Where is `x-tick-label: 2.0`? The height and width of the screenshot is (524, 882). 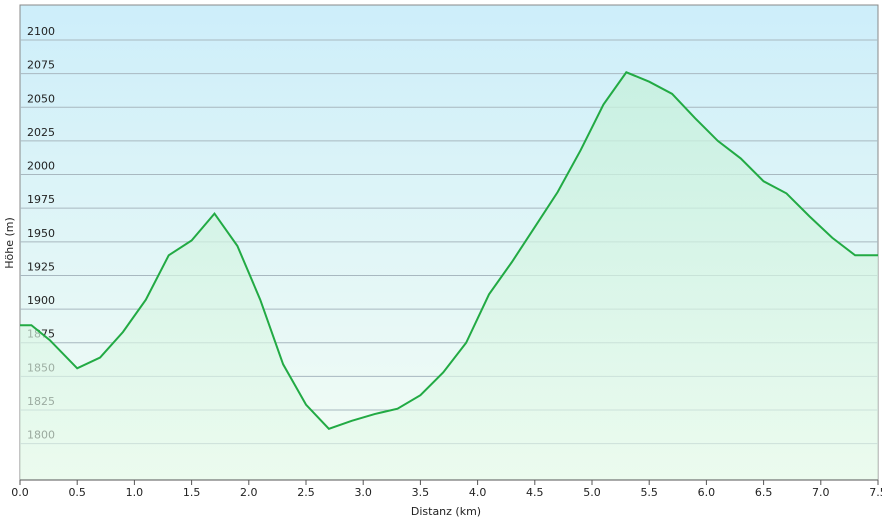
x-tick-label: 2.0 is located at coordinates (249, 492).